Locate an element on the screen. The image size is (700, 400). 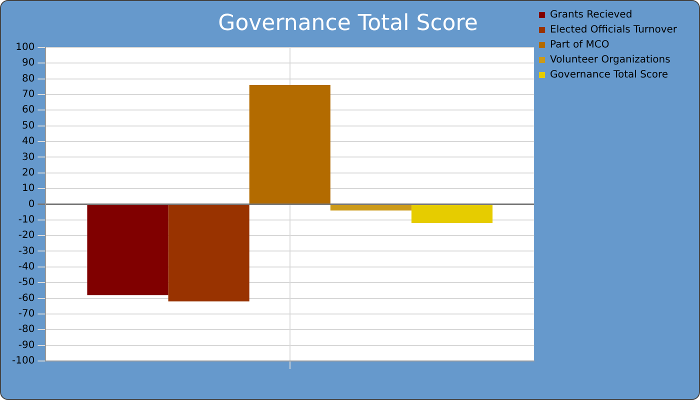
y-tick-label: 20 is located at coordinates (28, 172).